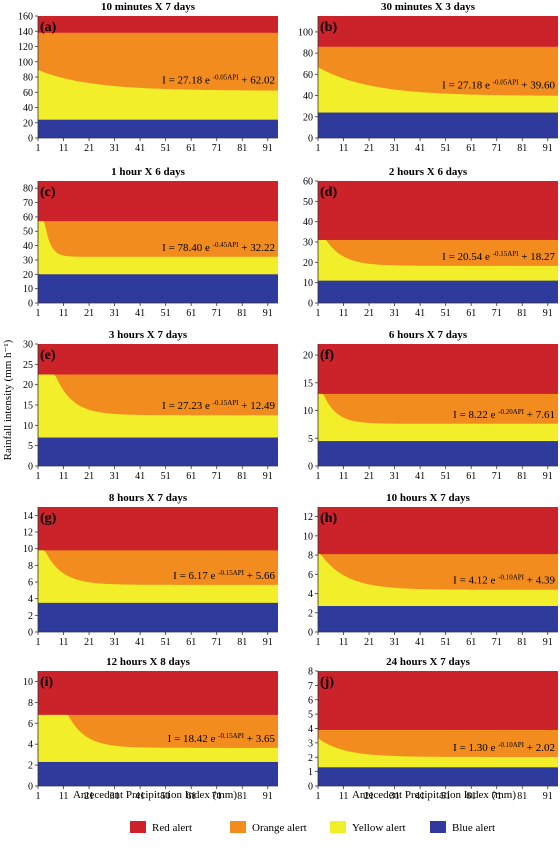 The image size is (560, 850). What do you see at coordinates (475, 748) in the screenshot?
I see `equation-prefix: I = 1.30 e` at bounding box center [475, 748].